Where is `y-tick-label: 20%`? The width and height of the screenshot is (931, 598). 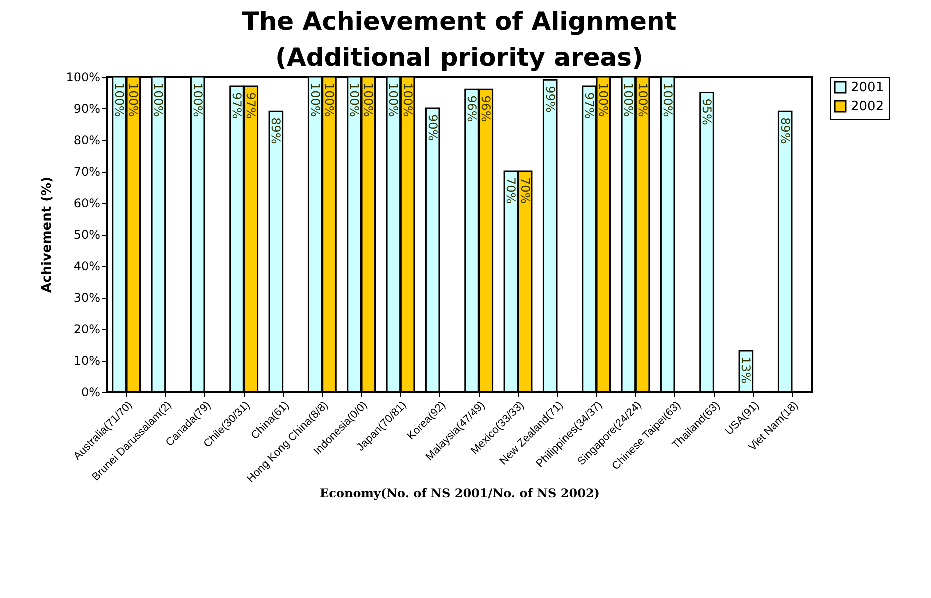
y-tick-label: 20% is located at coordinates (87, 329).